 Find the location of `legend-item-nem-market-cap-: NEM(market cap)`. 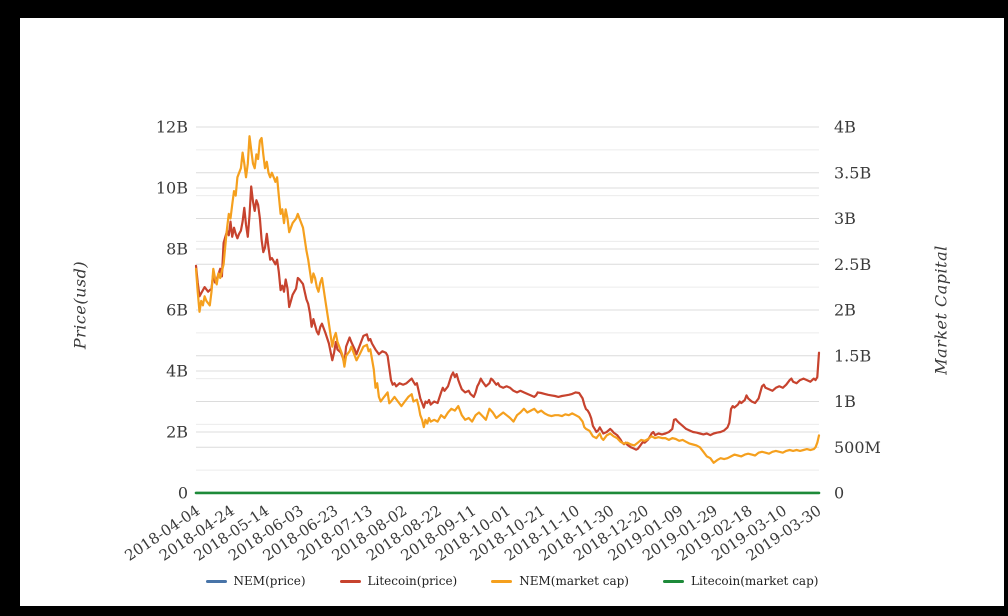

legend-item-nem-market-cap-: NEM(market cap) is located at coordinates (560, 581).